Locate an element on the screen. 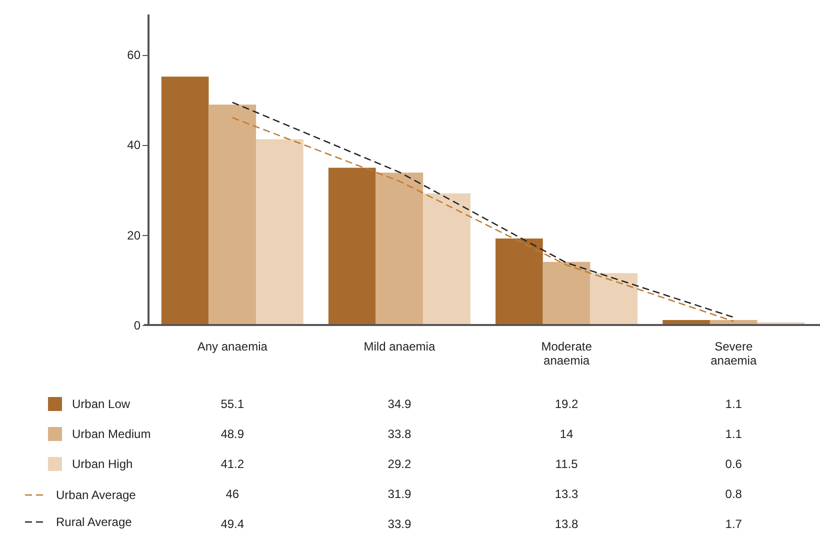 This screenshot has width=820, height=537. data-label: 19.2 is located at coordinates (566, 404).